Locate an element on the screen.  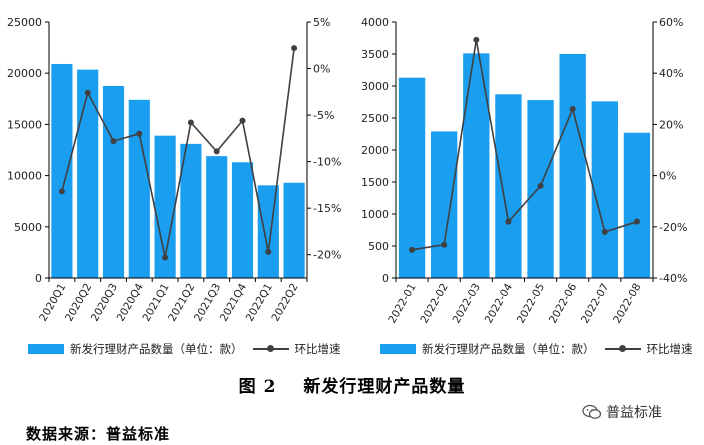
growth-point-2021Q2 is located at coordinates (190, 122).